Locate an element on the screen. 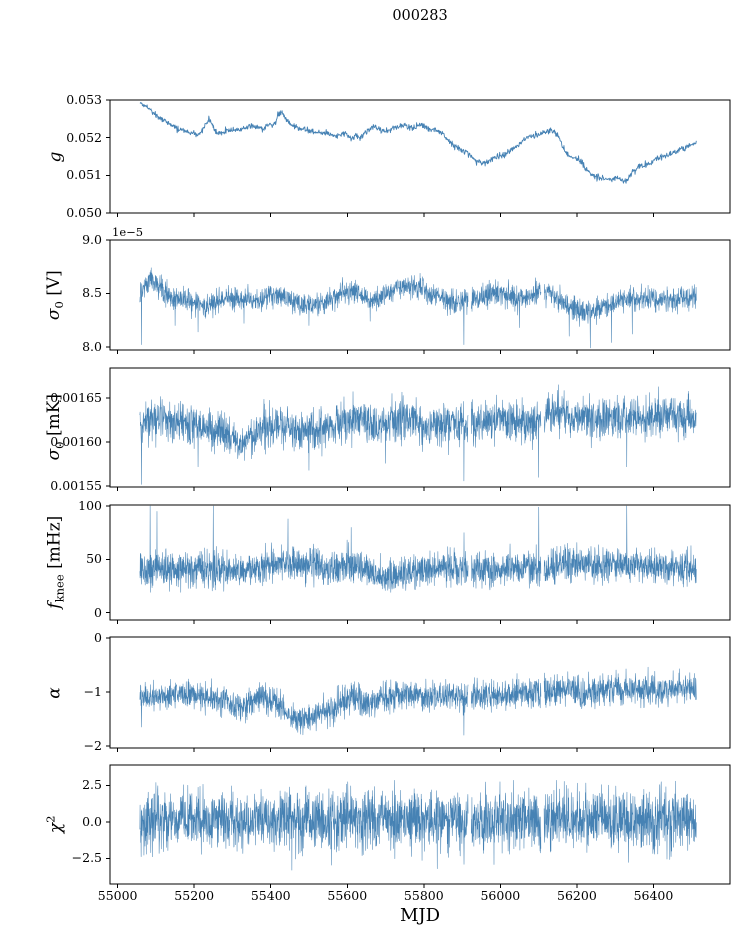 Image resolution: width=741 pixels, height=944 pixels. y-axis-title-sigma0-mK: σ0 [mK] is located at coordinates (55, 427).